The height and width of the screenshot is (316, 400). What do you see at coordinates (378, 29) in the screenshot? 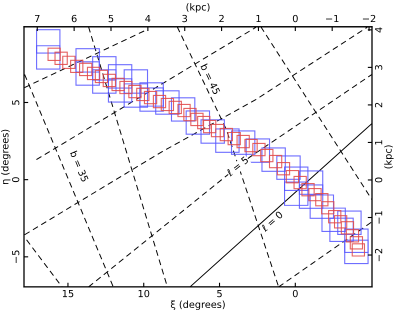
I see `y2-tick-label: 4` at bounding box center [378, 29].